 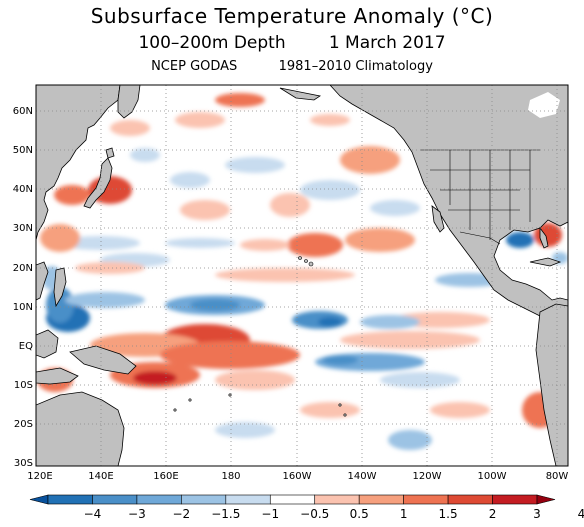 I want to click on lat-label: 20N, so click(x=23, y=268).